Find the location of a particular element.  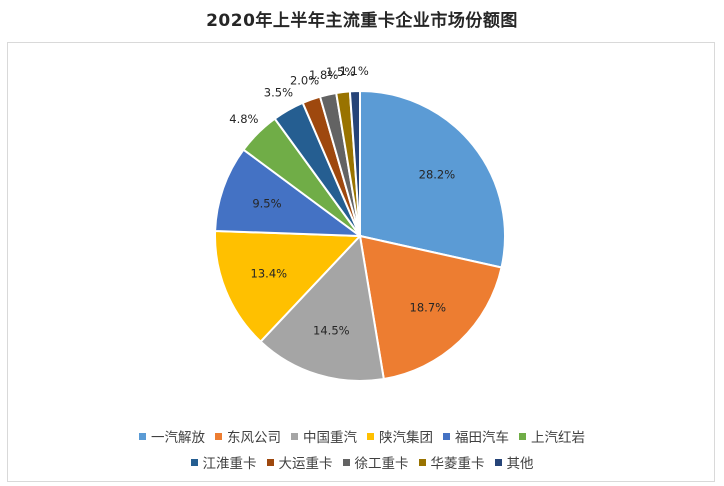

legend-item-4: 福田汽车 is located at coordinates (476, 436).